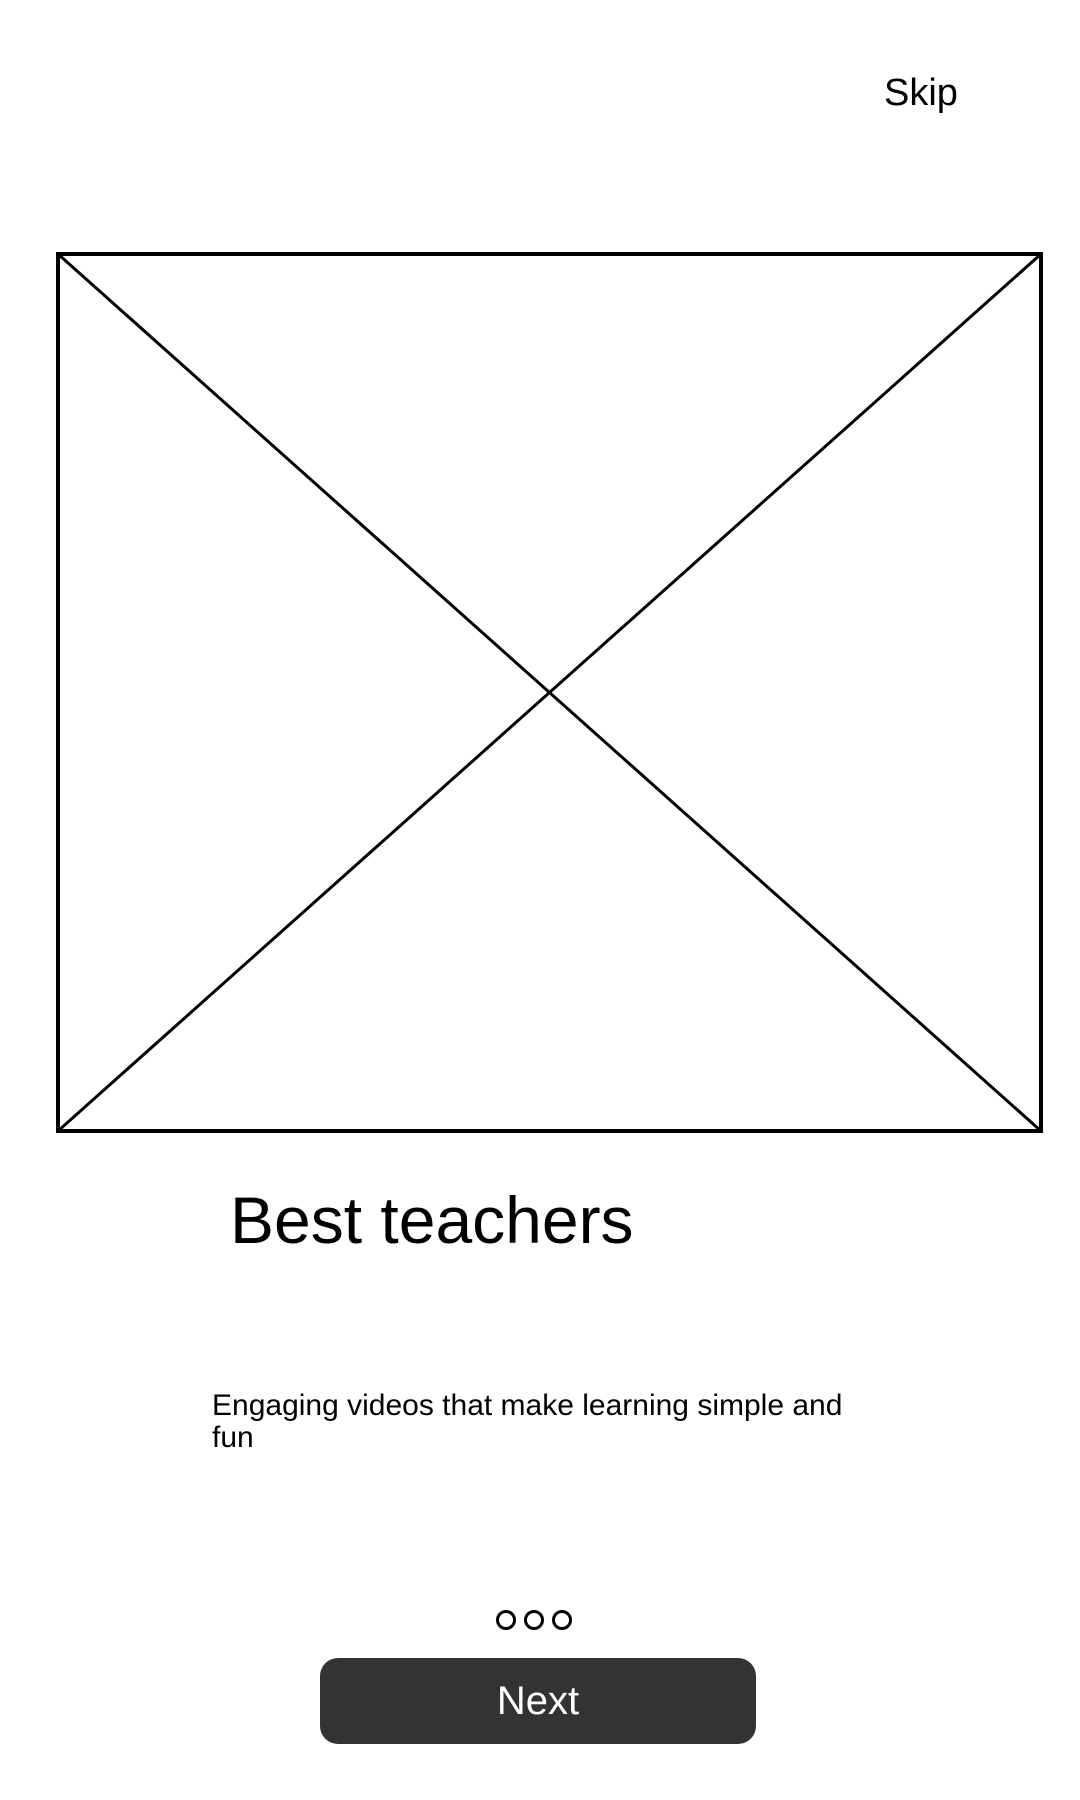 The image size is (1080, 1800). What do you see at coordinates (921, 93) in the screenshot?
I see `skip-button: Skip` at bounding box center [921, 93].